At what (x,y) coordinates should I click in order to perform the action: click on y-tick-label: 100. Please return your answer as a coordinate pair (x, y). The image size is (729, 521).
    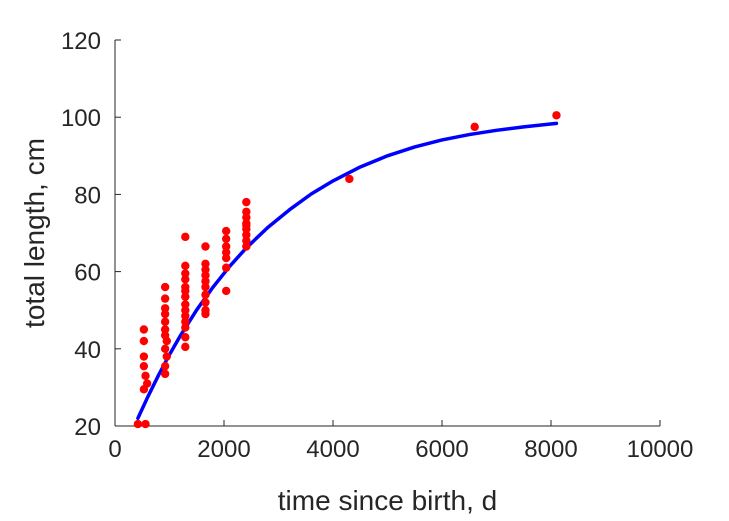
    Looking at the image, I should click on (81, 118).